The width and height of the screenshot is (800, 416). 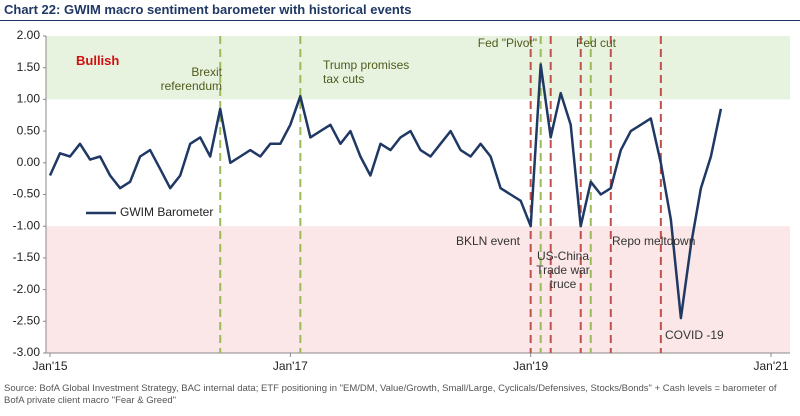 What do you see at coordinates (97, 60) in the screenshot?
I see `zone-label: Bullish` at bounding box center [97, 60].